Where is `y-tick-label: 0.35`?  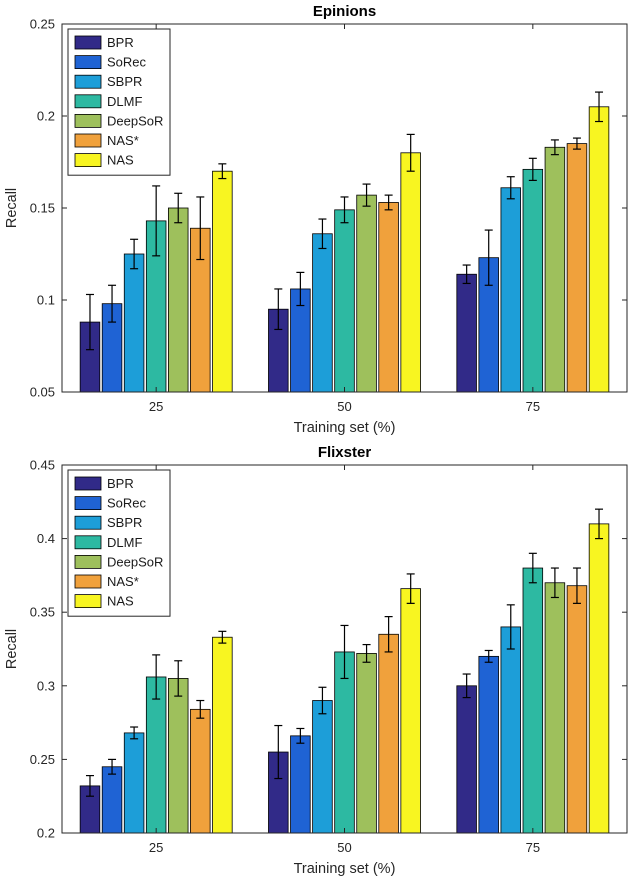
y-tick-label: 0.35 is located at coordinates (42, 612).